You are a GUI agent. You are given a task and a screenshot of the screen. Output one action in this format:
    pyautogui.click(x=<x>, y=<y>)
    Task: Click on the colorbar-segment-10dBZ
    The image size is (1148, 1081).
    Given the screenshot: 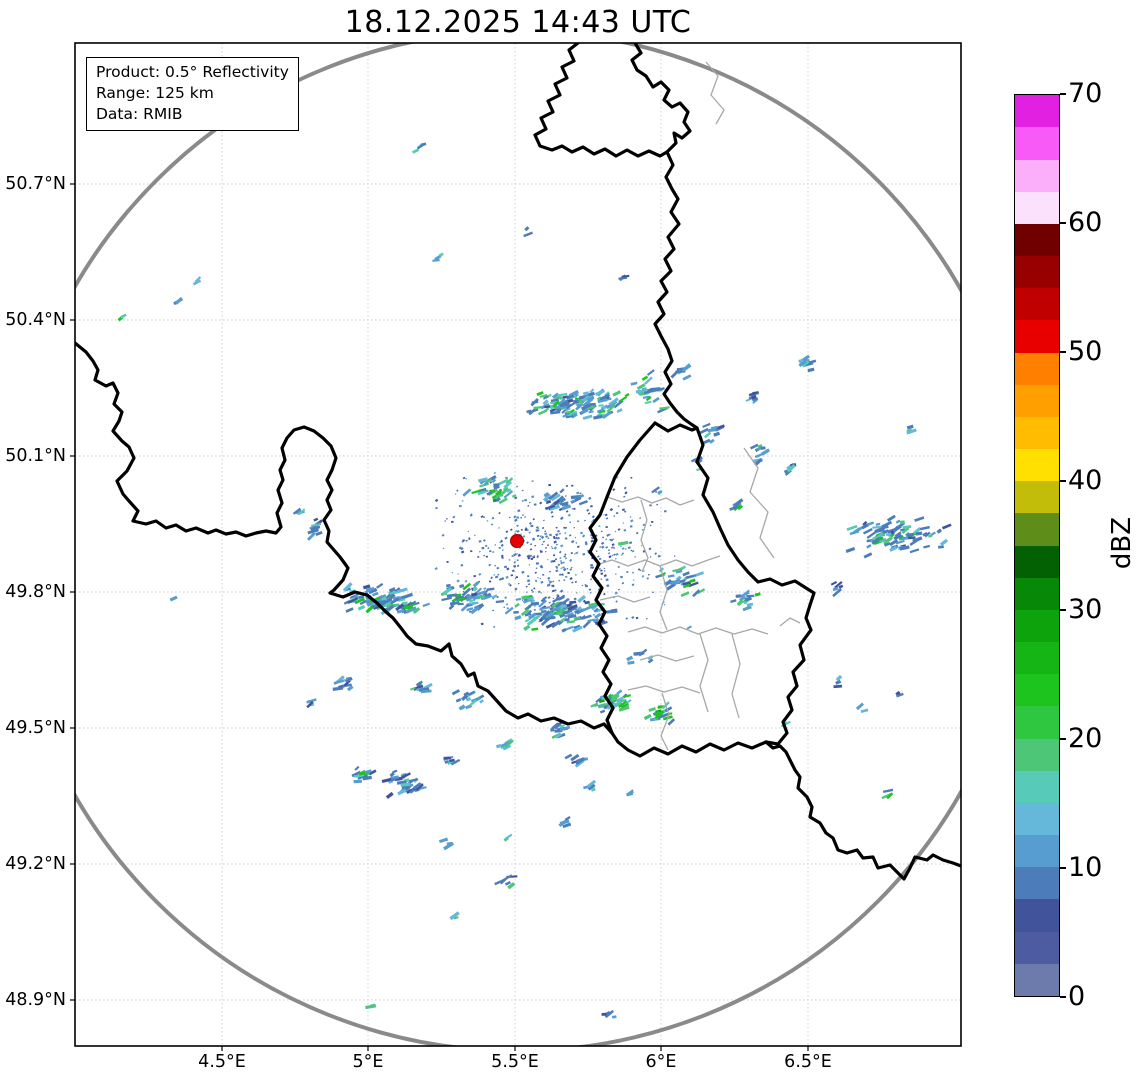 What is the action you would take?
    pyautogui.click(x=1037, y=851)
    